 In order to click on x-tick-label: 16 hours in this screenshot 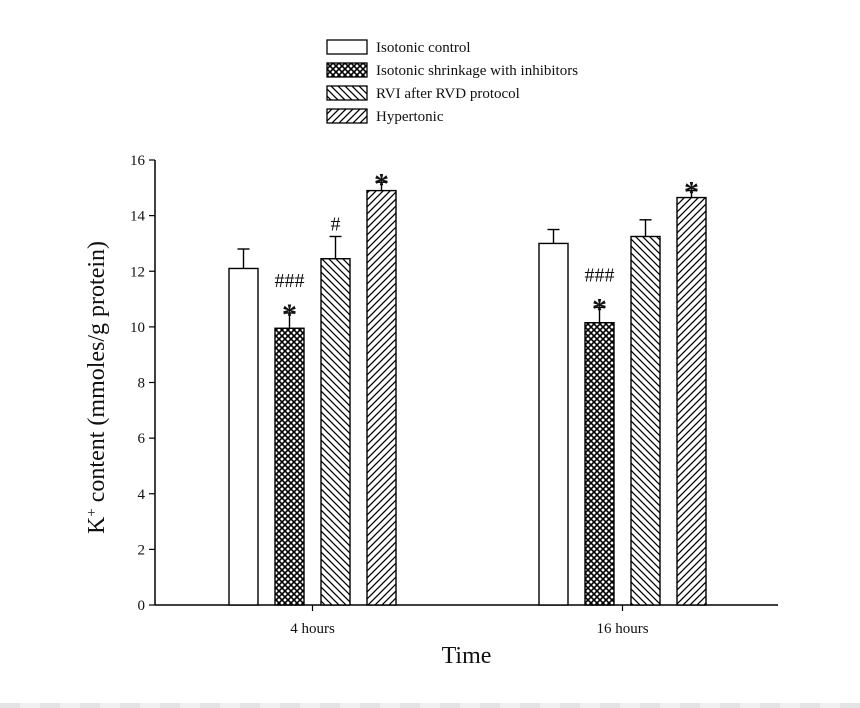, I will do `click(622, 629)`.